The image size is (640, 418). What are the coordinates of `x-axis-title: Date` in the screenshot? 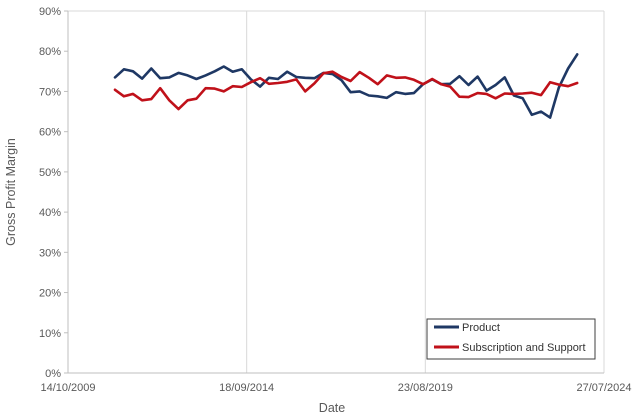 It's located at (332, 408).